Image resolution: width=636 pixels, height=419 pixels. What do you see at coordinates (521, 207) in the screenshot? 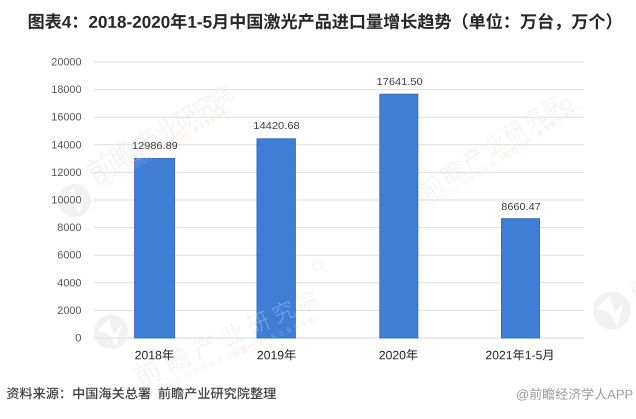
I see `svg-text: 8660.47` at bounding box center [521, 207].